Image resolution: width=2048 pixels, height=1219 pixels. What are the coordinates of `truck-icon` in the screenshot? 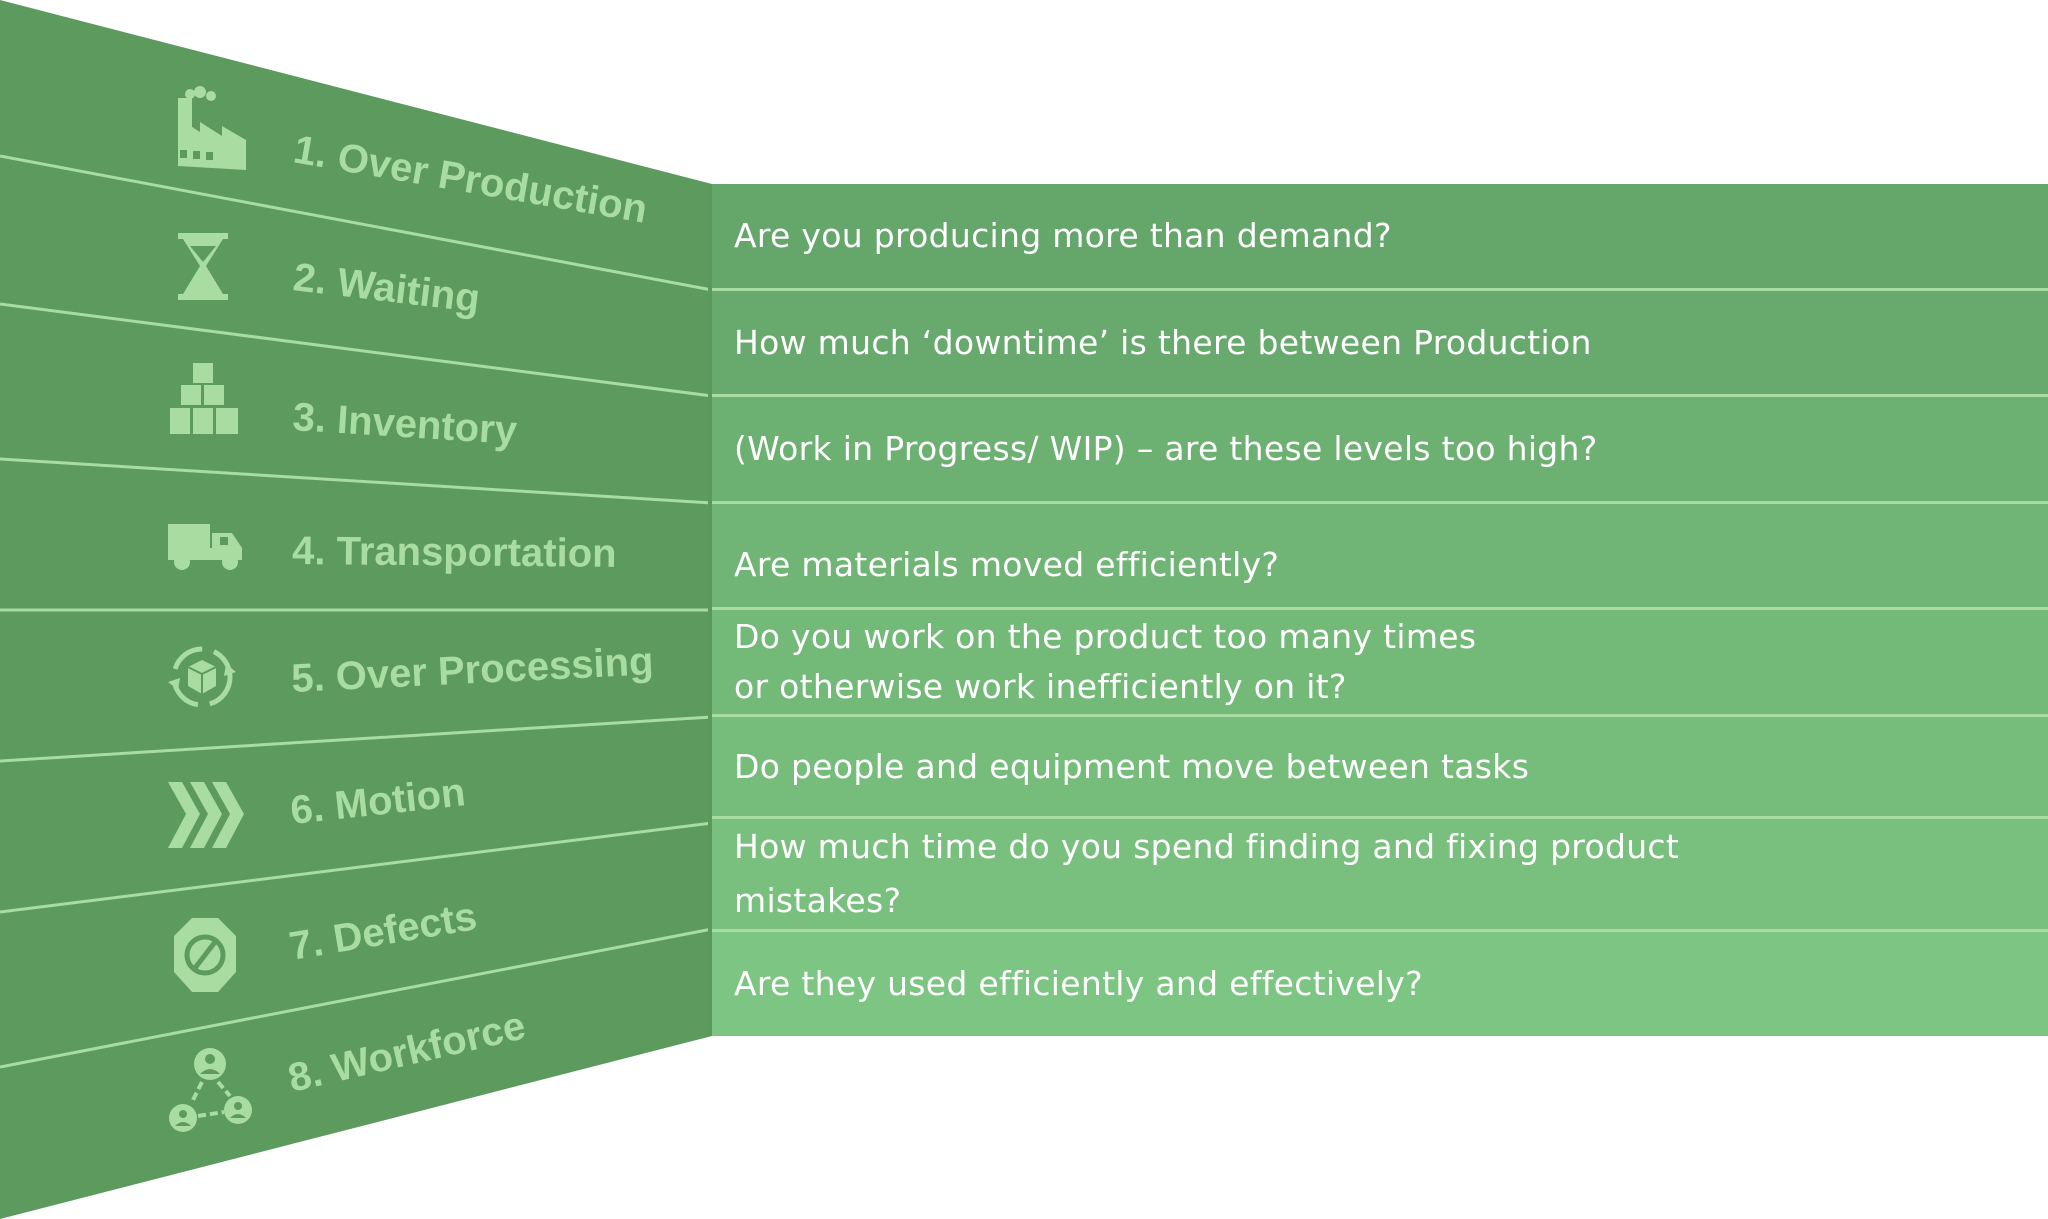 It's located at (205, 547).